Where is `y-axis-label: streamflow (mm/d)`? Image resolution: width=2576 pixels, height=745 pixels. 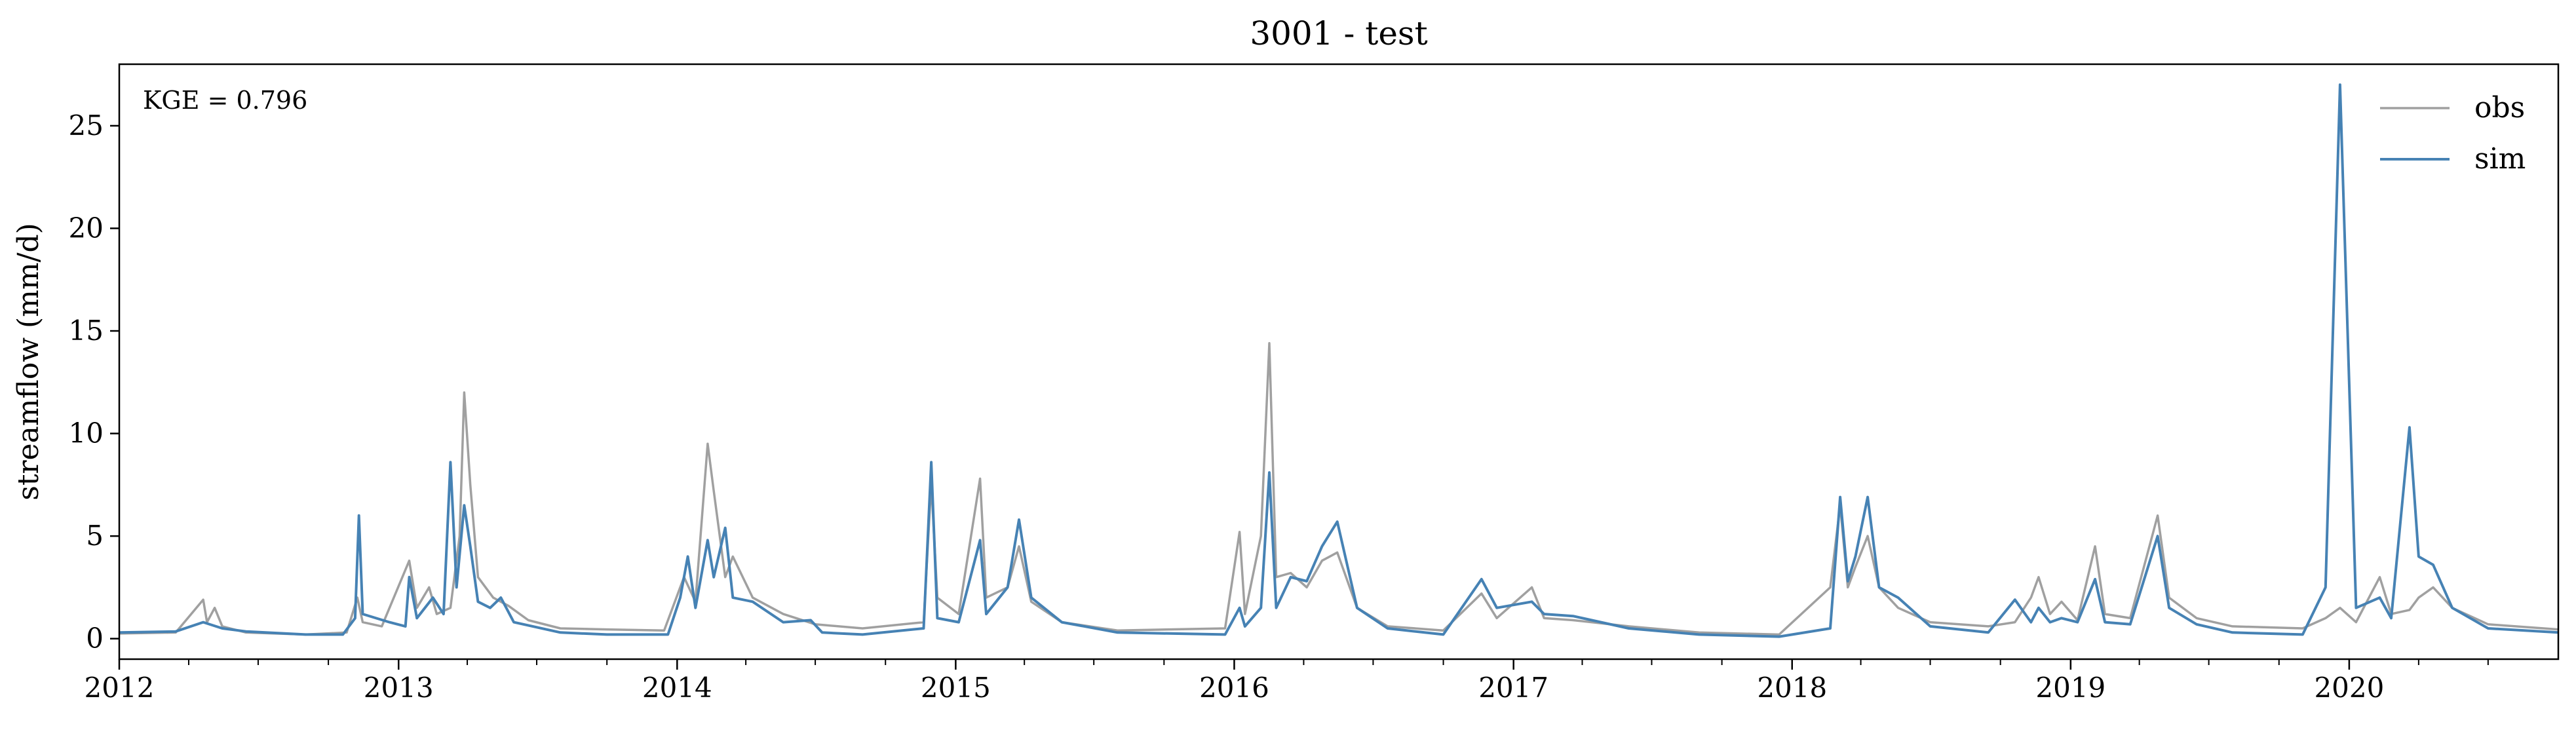 y-axis-label: streamflow (mm/d) is located at coordinates (28, 362).